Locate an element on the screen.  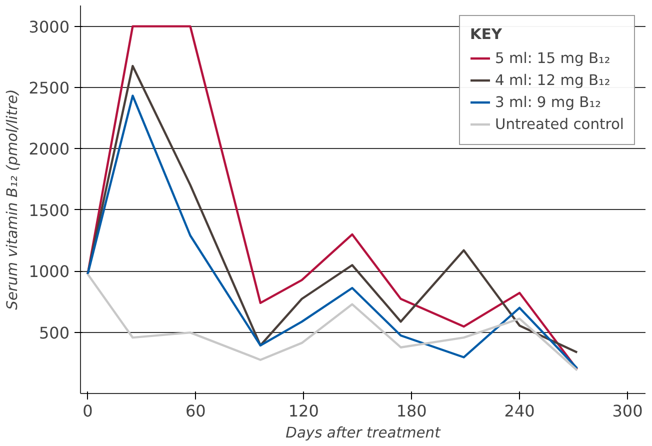
y-tick-label: 1000 is located at coordinates (49, 272).